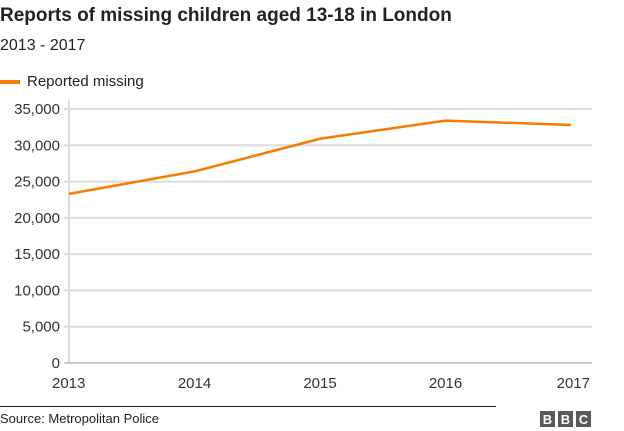 This screenshot has height=431, width=624. I want to click on source-text: Source: Metropolitan Police, so click(79, 418).